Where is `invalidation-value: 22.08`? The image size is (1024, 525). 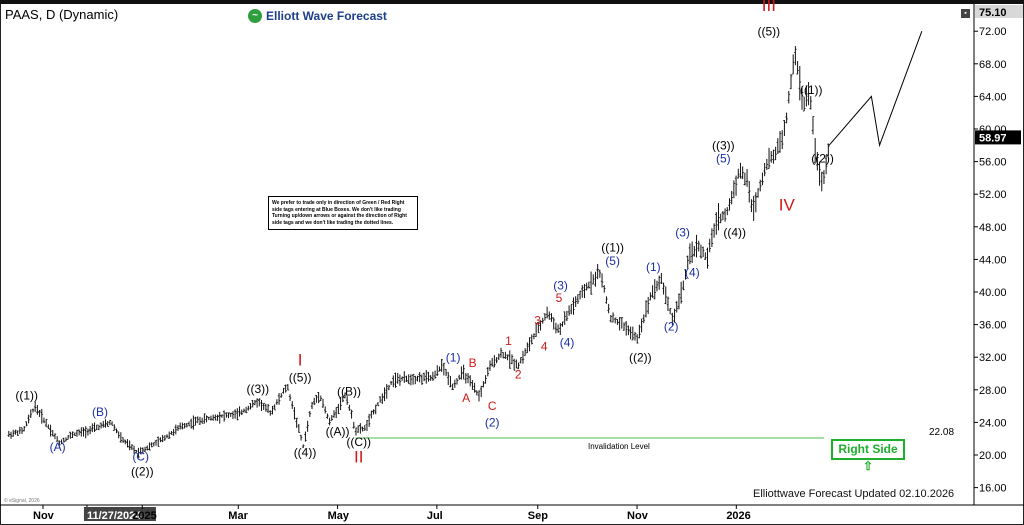
invalidation-value: 22.08 is located at coordinates (941, 432).